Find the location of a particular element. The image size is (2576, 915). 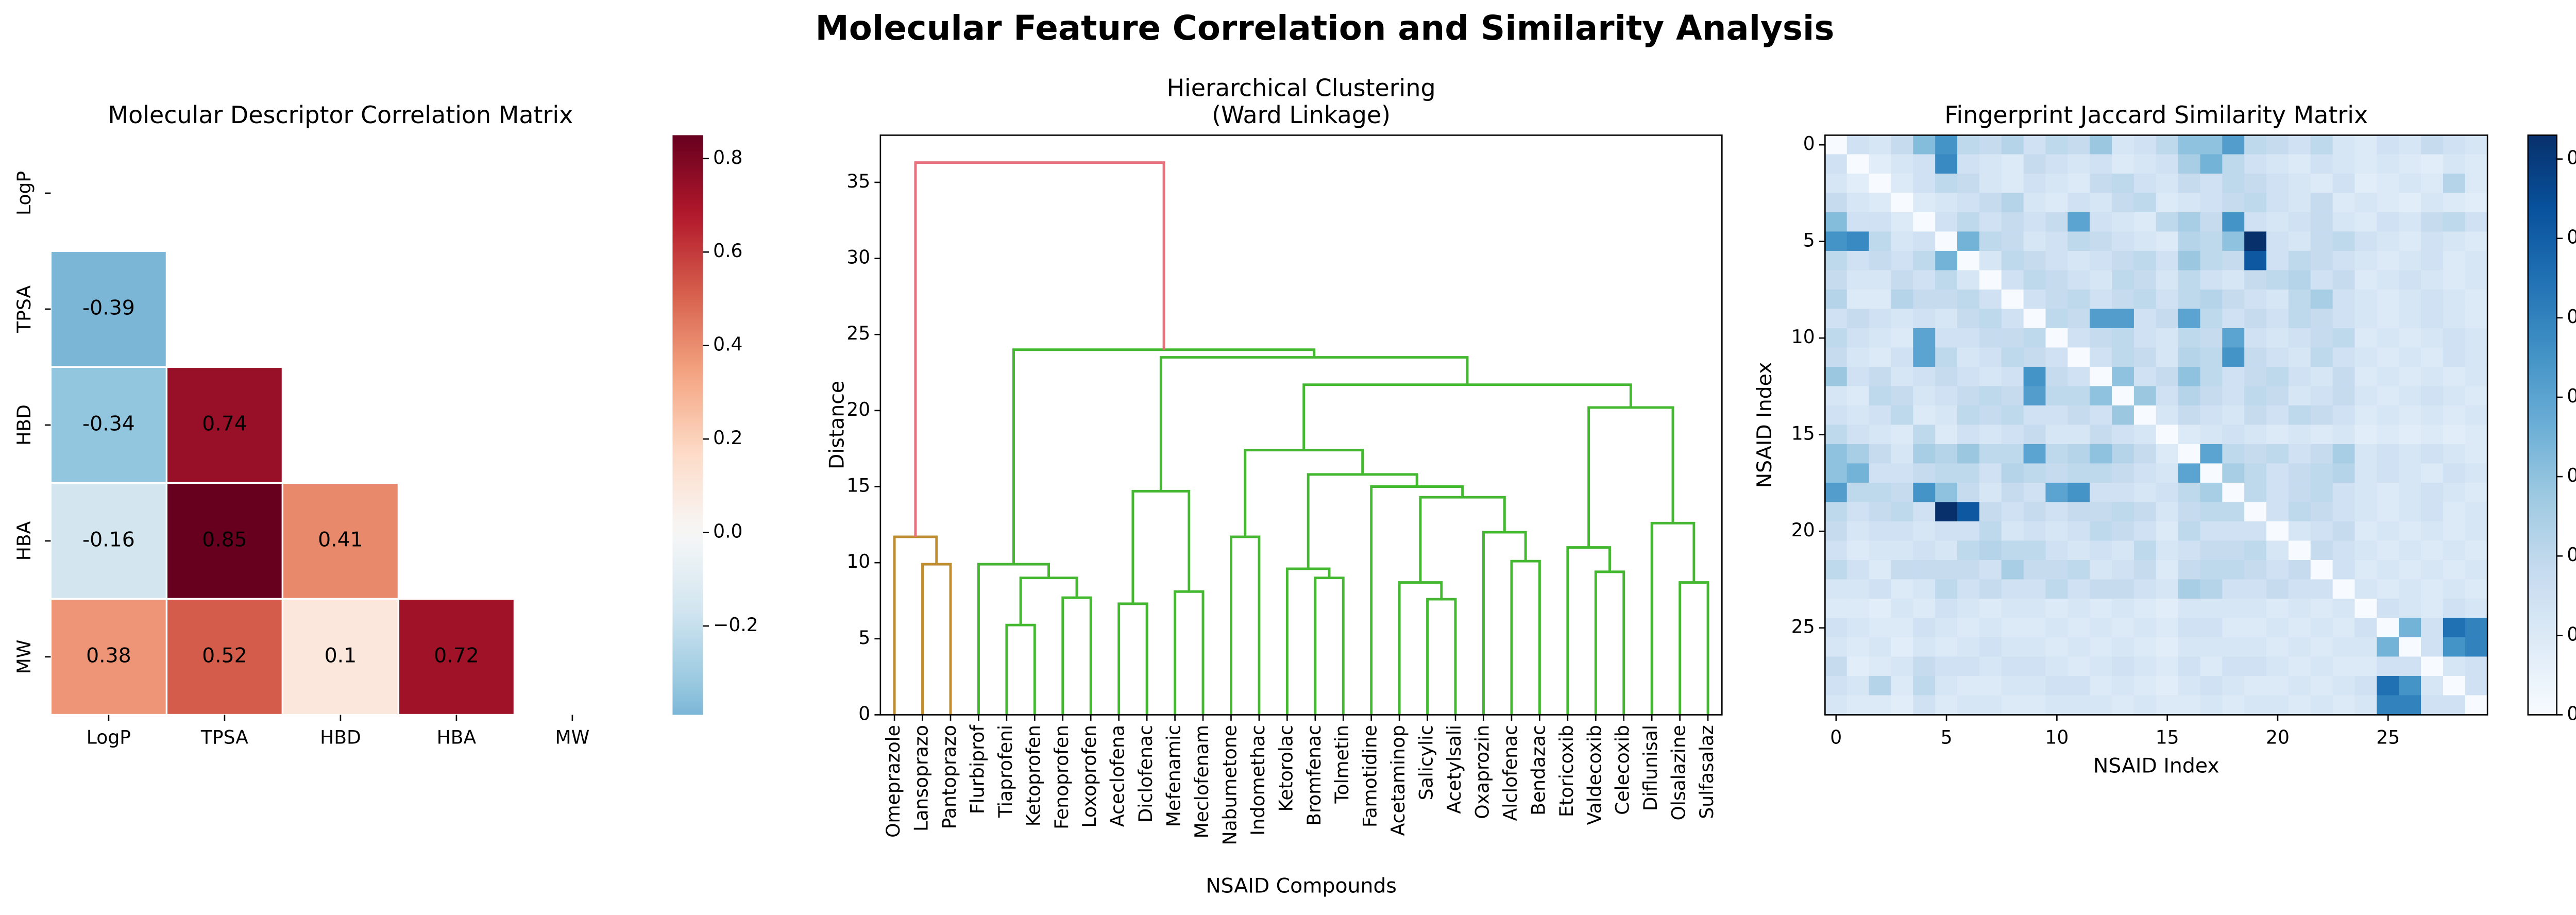

y-tick-label: HBD is located at coordinates (24, 425).